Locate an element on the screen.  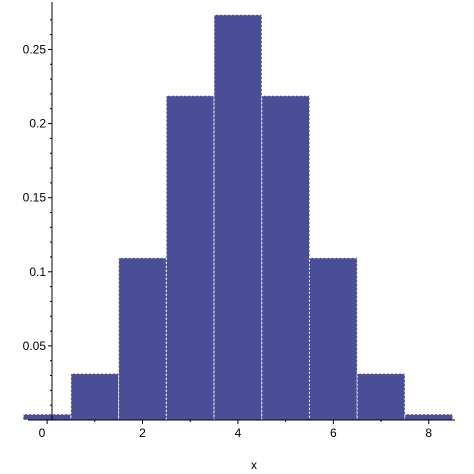
x-tick-label: 8 is located at coordinates (428, 433).